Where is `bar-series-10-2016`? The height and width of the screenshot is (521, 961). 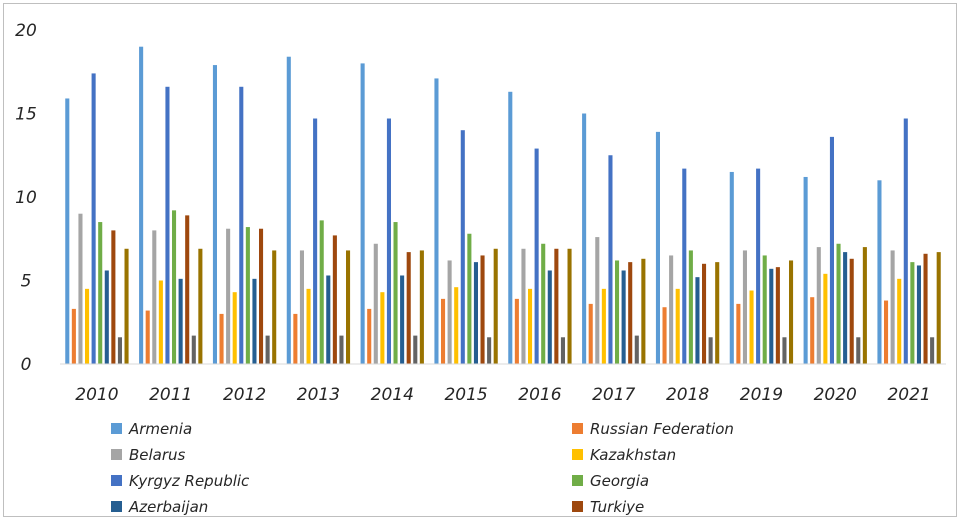 bar-series-10-2016 is located at coordinates (569, 306).